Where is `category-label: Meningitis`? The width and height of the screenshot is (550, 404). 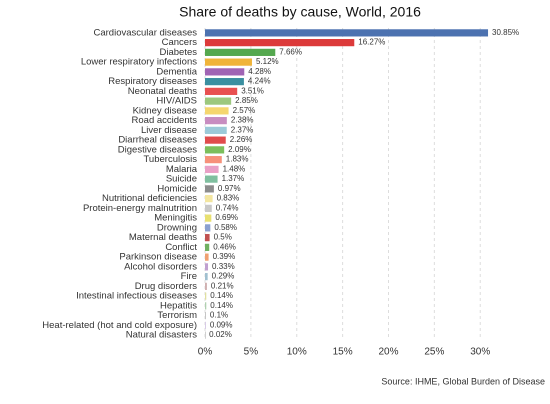 category-label: Meningitis is located at coordinates (175, 218).